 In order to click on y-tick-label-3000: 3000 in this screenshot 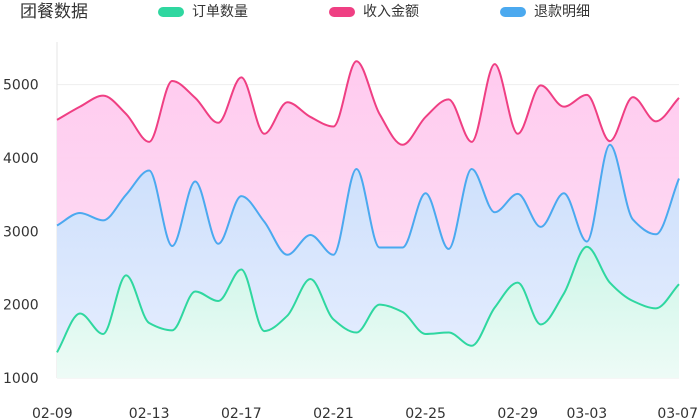, I will do `click(21, 232)`.